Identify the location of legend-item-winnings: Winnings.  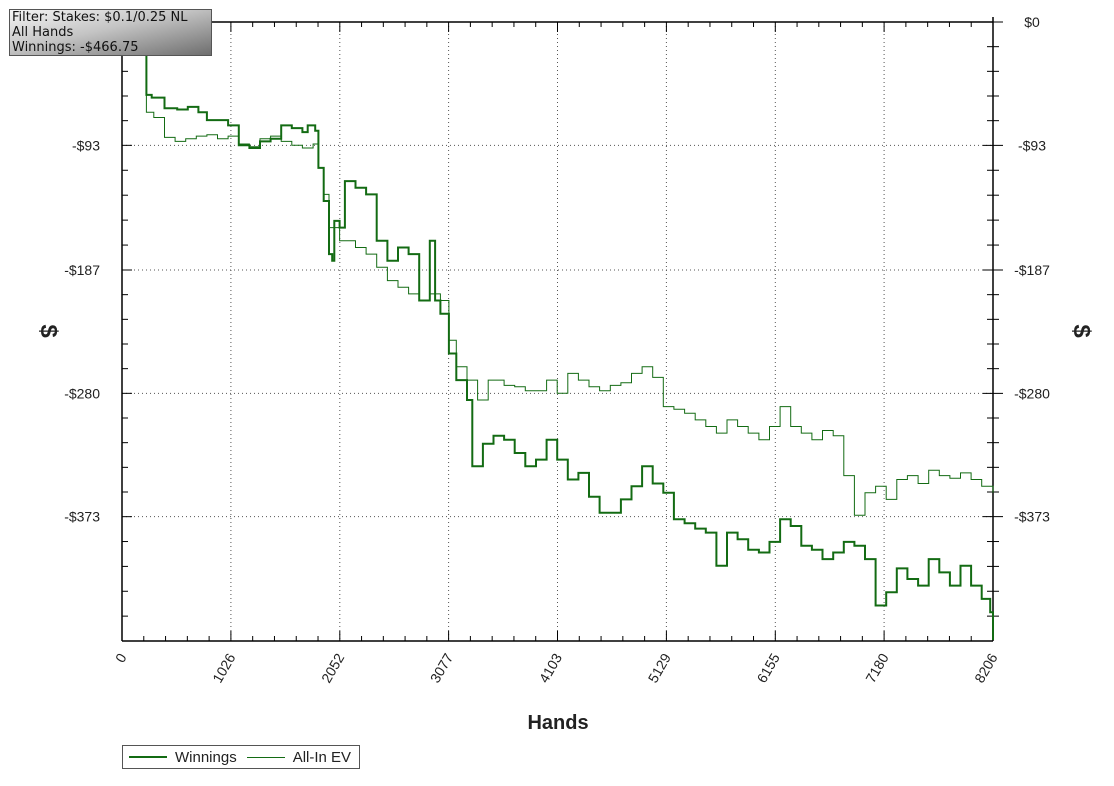
(183, 757).